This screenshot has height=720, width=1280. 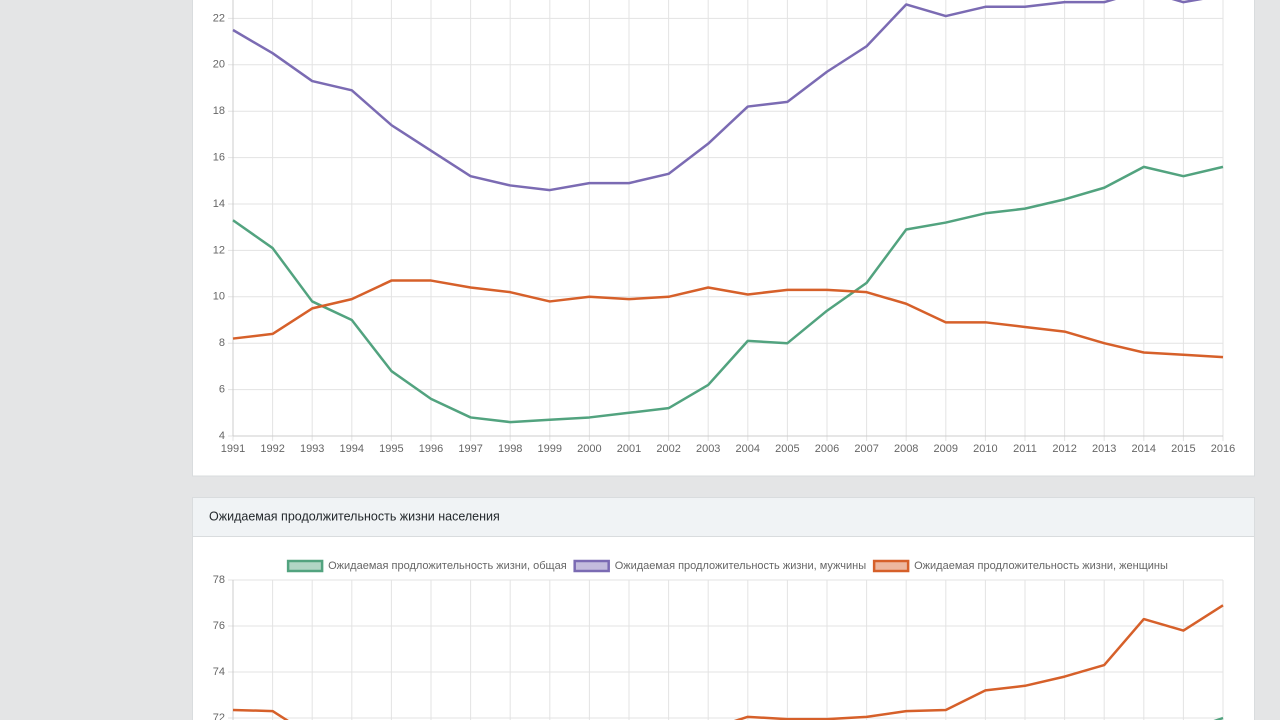 I want to click on x-tick-label: 2002, so click(x=668, y=449).